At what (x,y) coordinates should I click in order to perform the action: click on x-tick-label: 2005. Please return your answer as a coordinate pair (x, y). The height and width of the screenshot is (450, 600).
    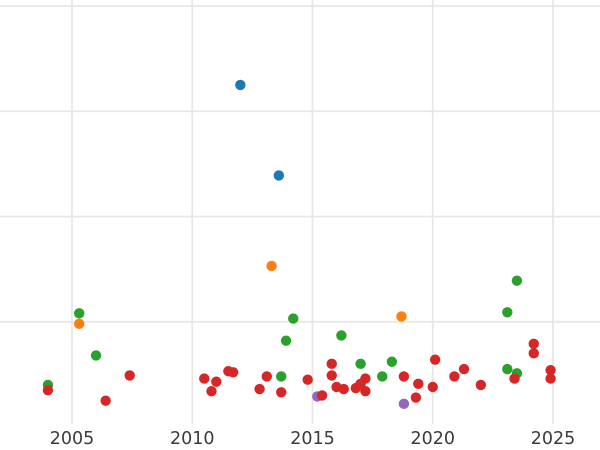
    Looking at the image, I should click on (72, 439).